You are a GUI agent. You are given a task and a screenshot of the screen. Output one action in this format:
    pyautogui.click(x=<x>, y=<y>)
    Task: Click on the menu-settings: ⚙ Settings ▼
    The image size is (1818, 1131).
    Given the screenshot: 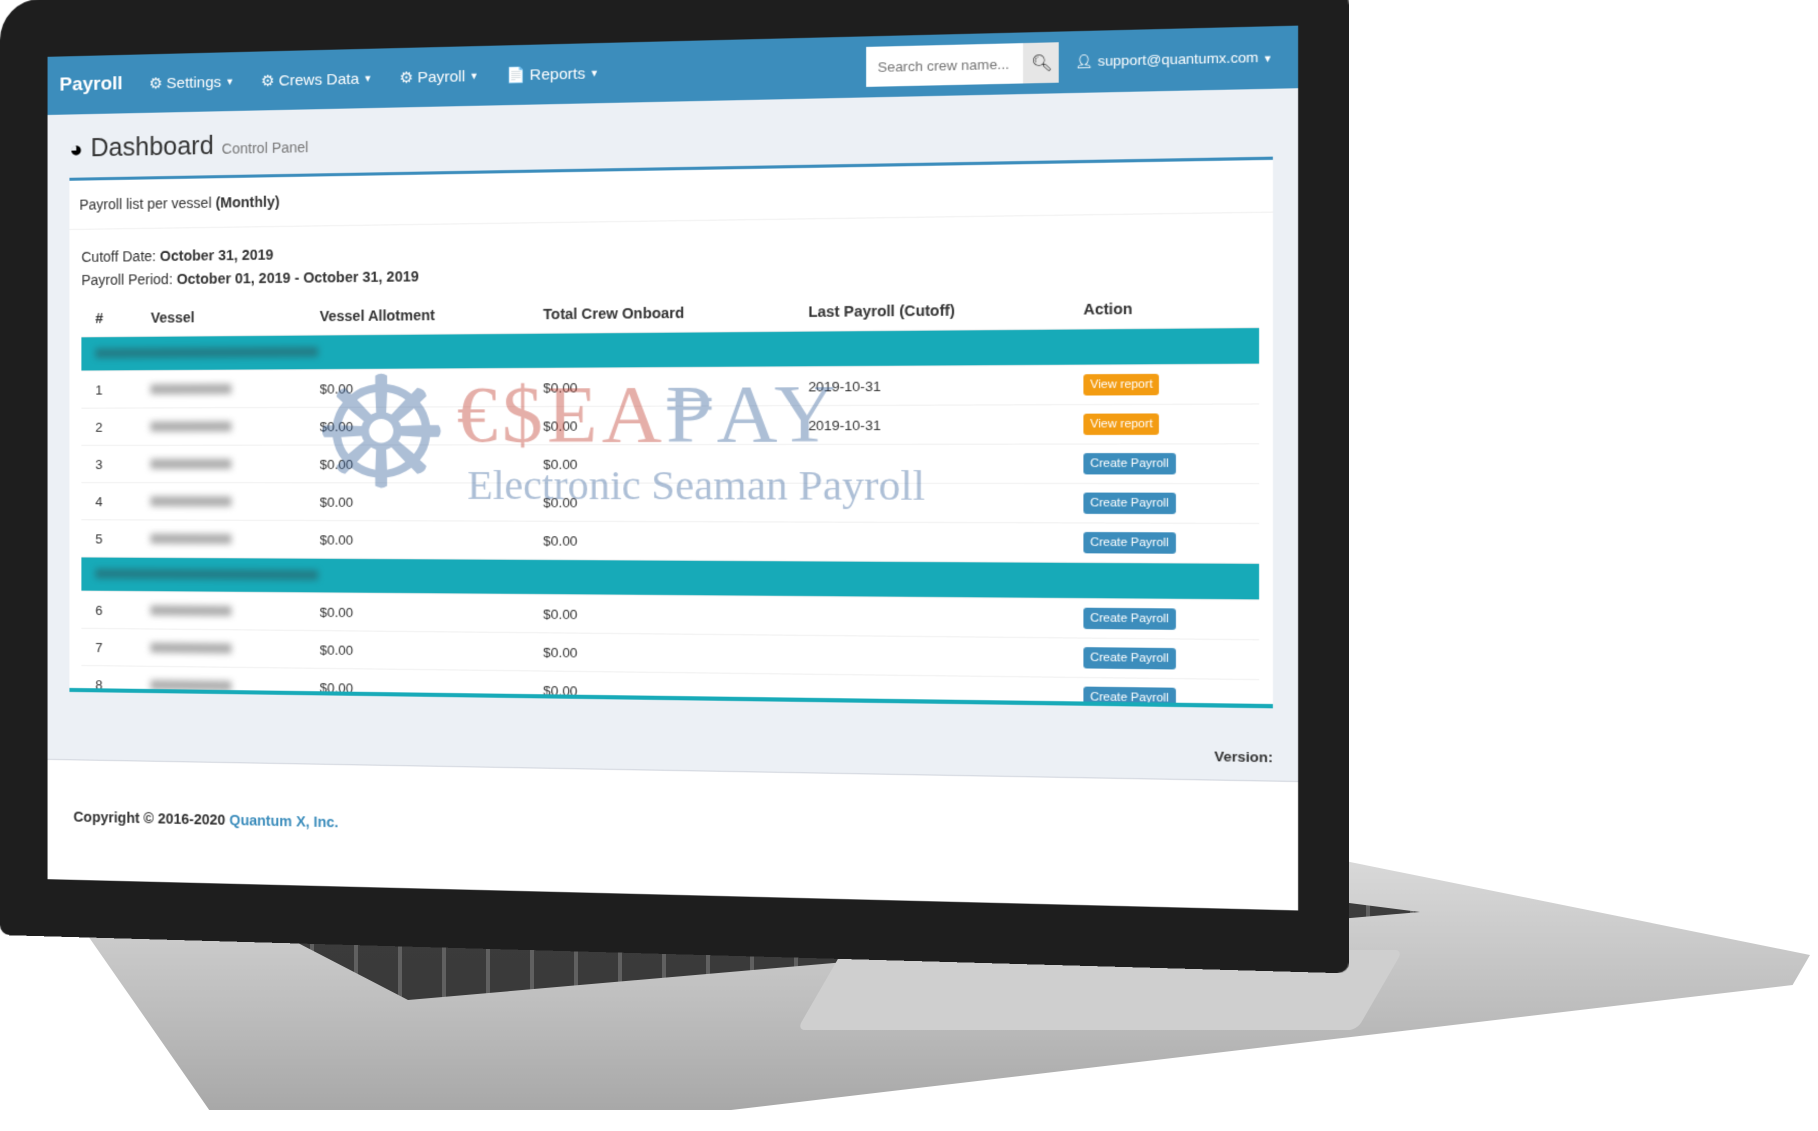 What is the action you would take?
    pyautogui.click(x=191, y=82)
    